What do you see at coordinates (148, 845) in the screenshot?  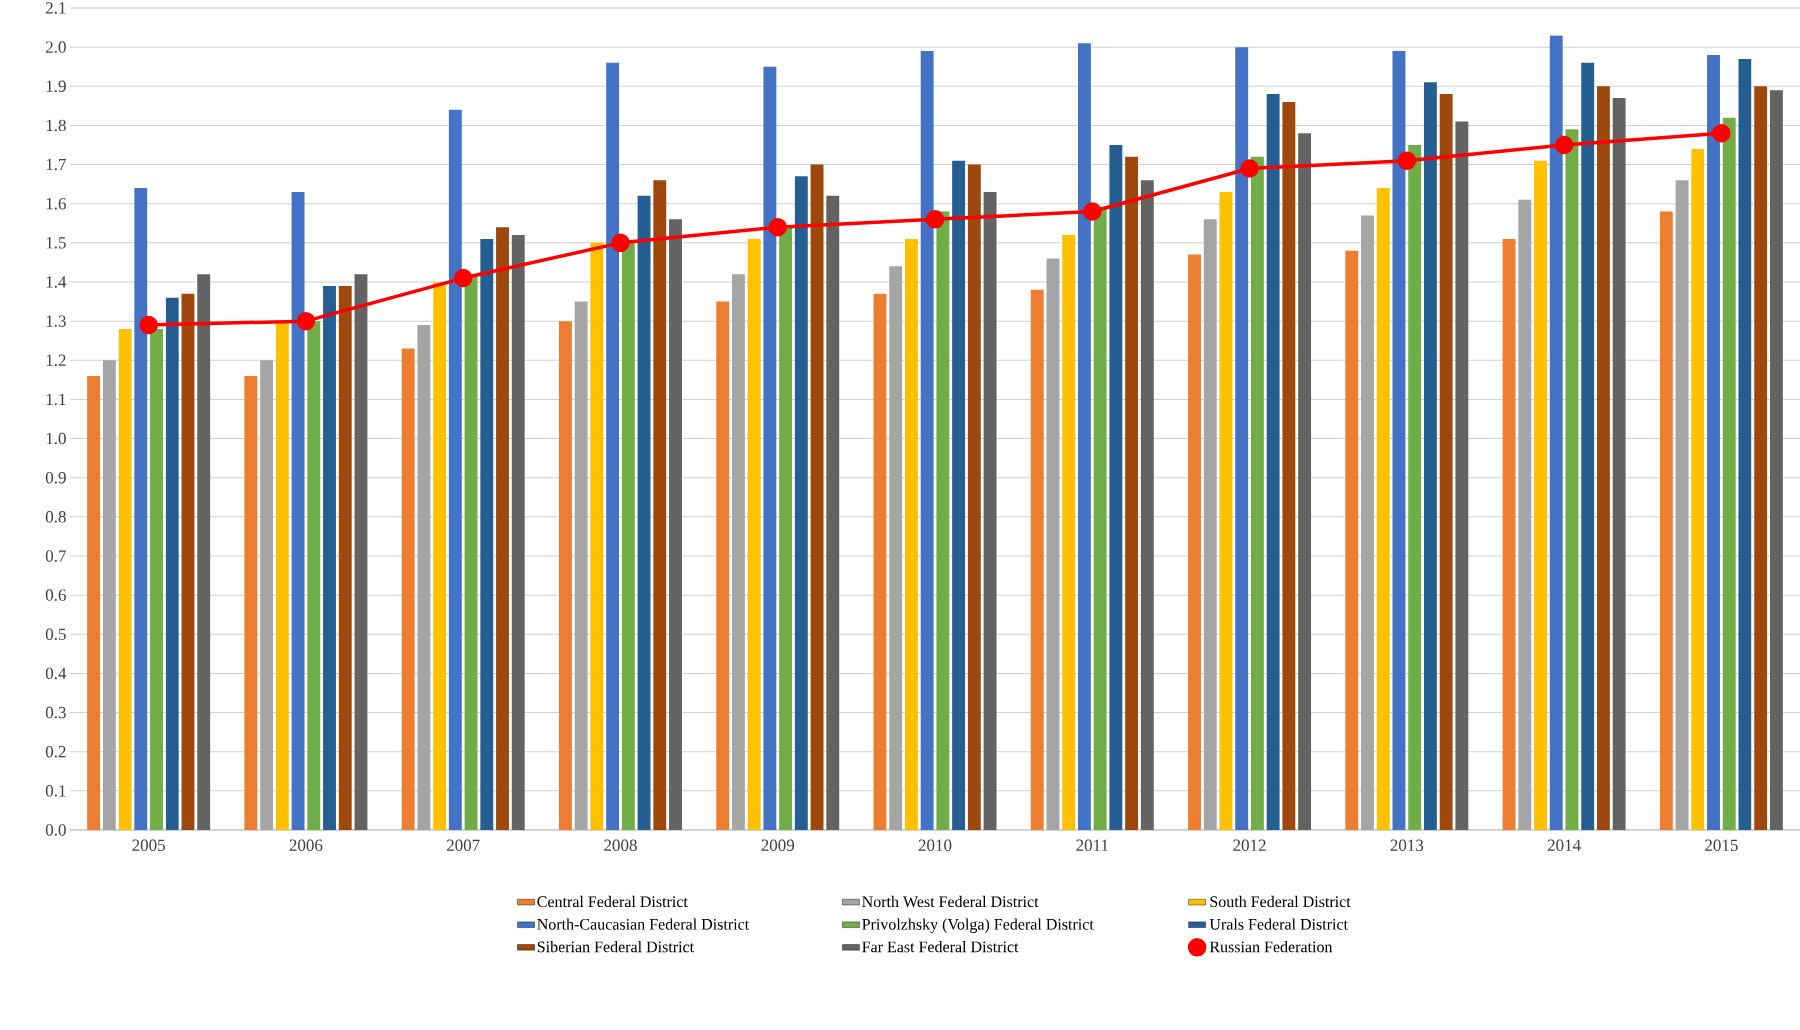 I see `x-tick-label: 2005` at bounding box center [148, 845].